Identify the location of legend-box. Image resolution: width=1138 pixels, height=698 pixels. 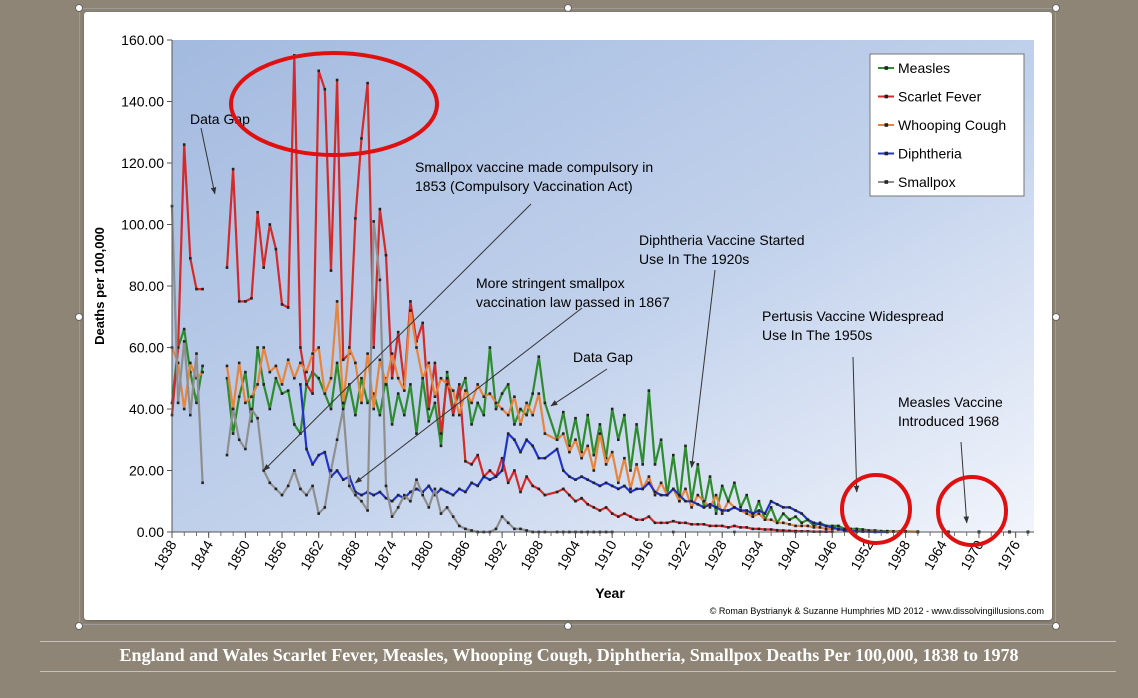
(947, 125).